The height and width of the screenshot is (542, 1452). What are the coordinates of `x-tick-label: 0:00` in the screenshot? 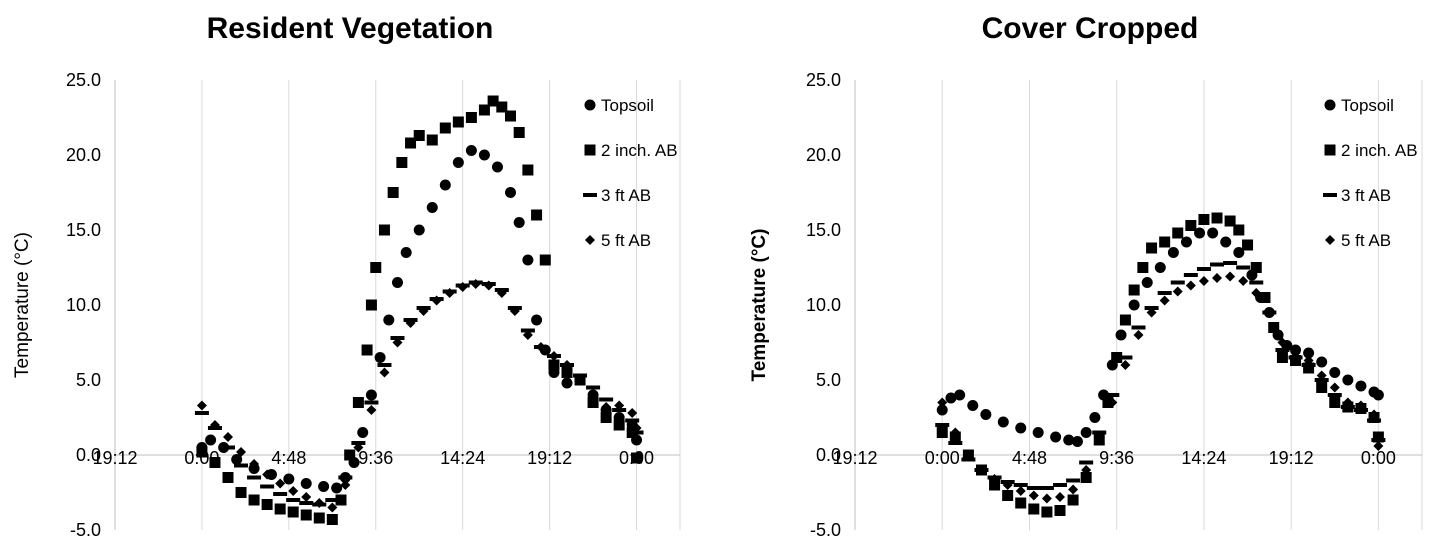 It's located at (942, 458).